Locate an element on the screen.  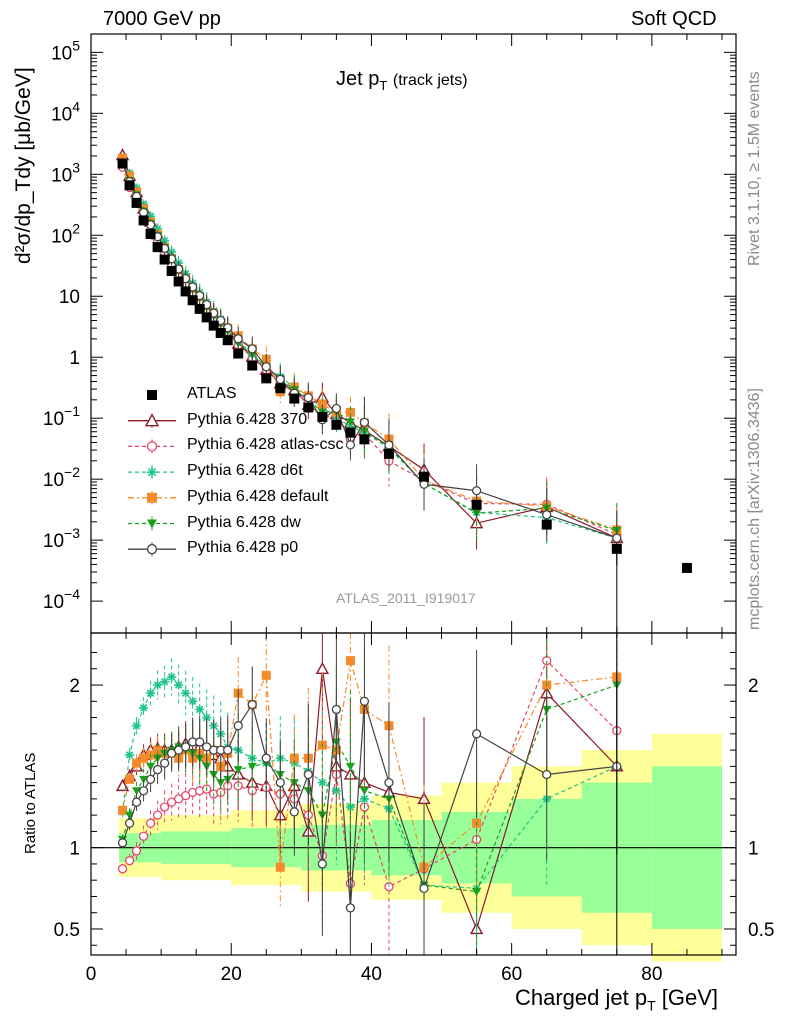
x-tick-label: 40 is located at coordinates (371, 974).